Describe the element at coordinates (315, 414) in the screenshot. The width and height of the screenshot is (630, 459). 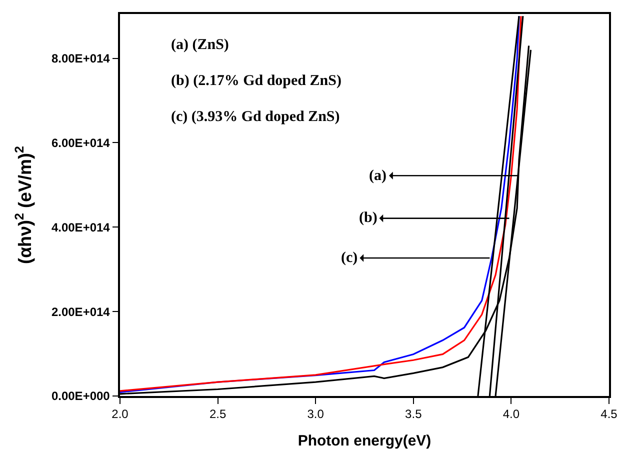
I see `x-tick-label: 3.0` at that location.